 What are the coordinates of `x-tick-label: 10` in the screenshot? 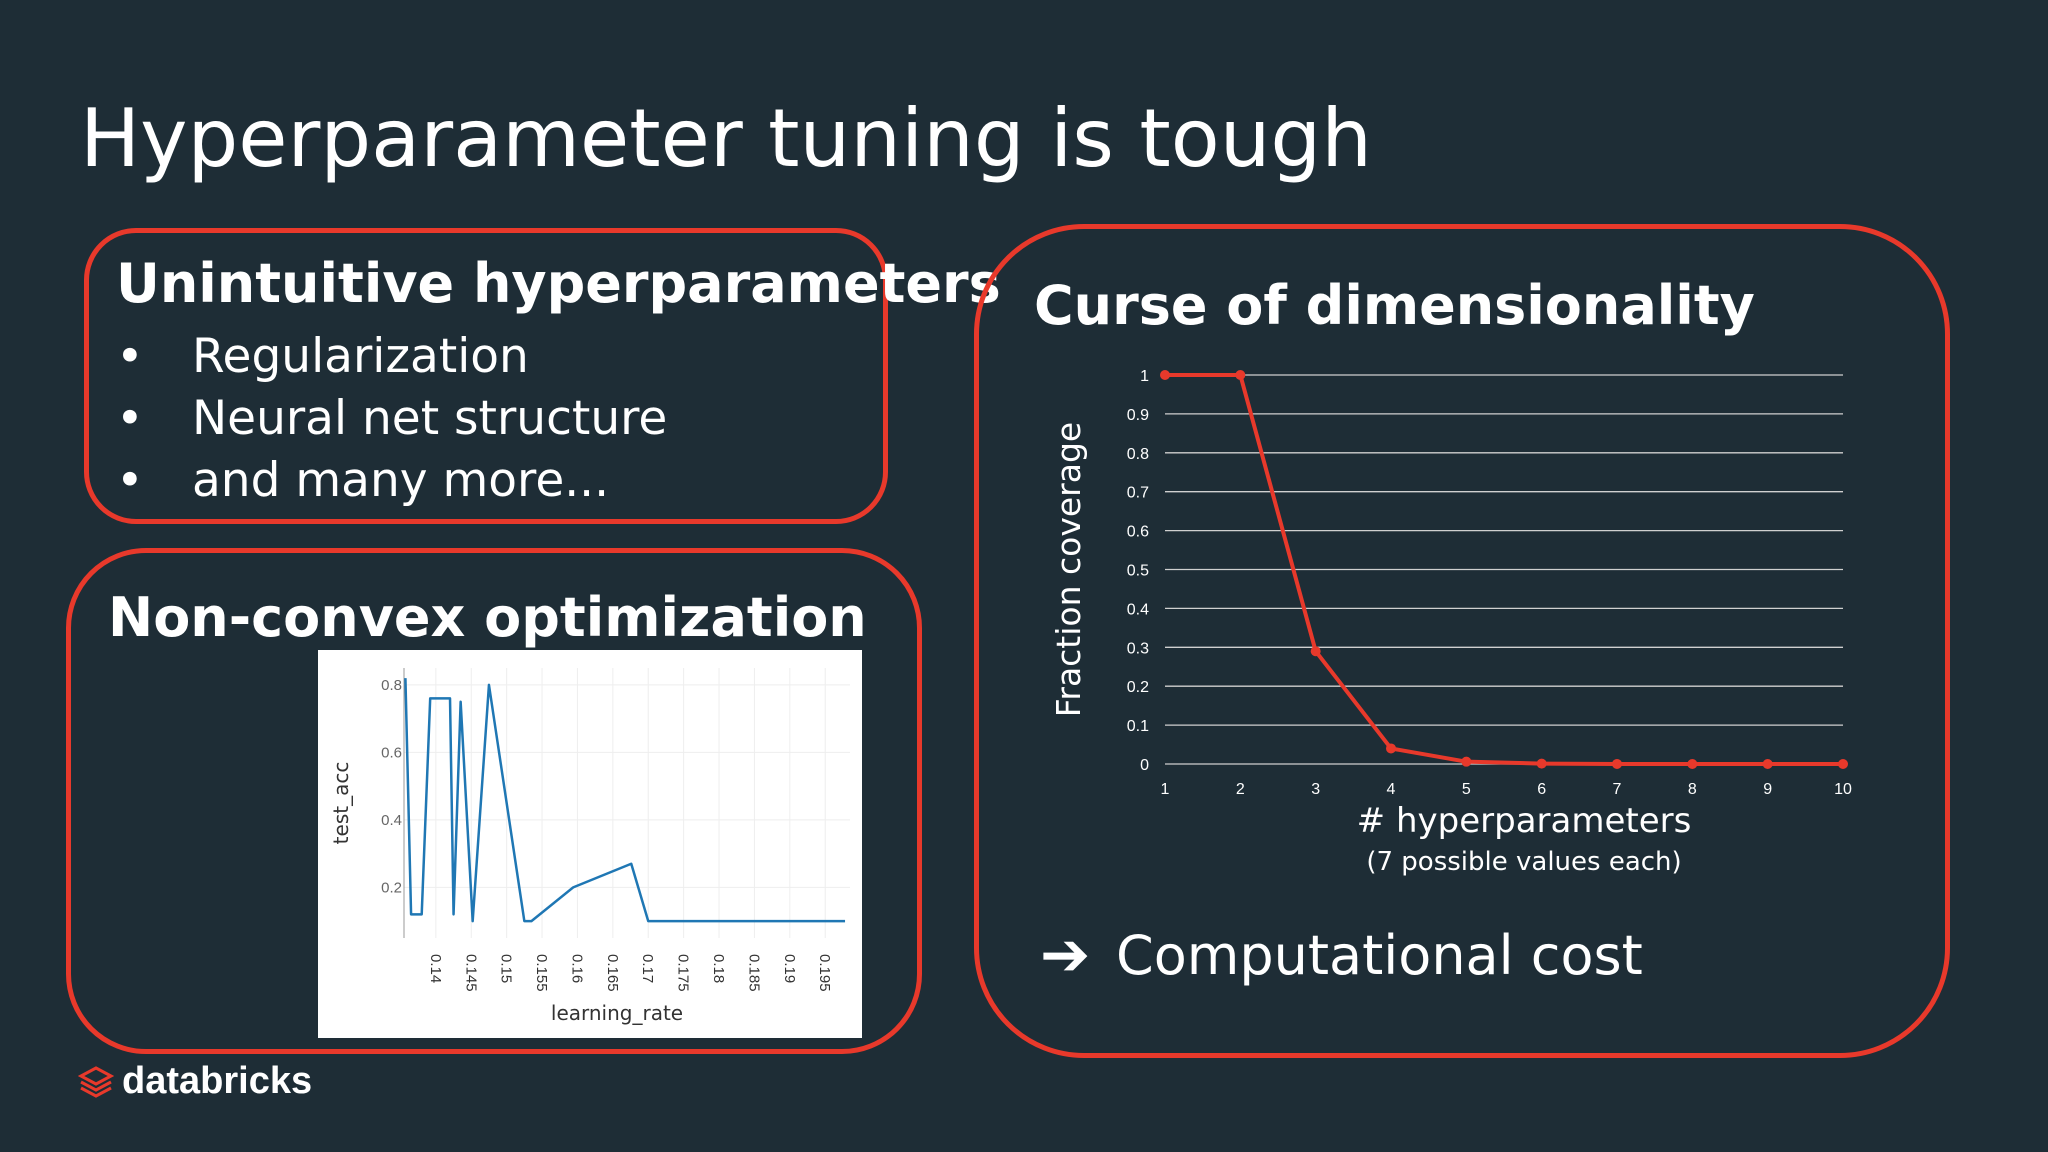 It's located at (1843, 789).